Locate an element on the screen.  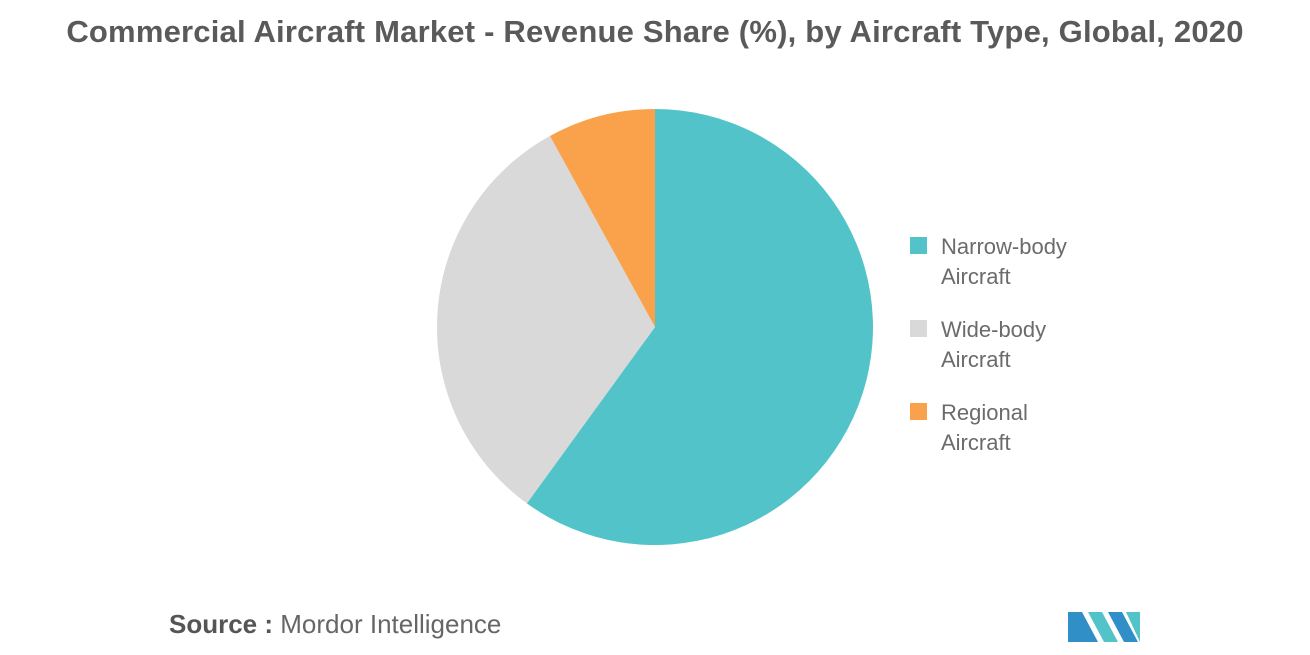
mordor-intelligence-logo-icon is located at coordinates (1104, 627).